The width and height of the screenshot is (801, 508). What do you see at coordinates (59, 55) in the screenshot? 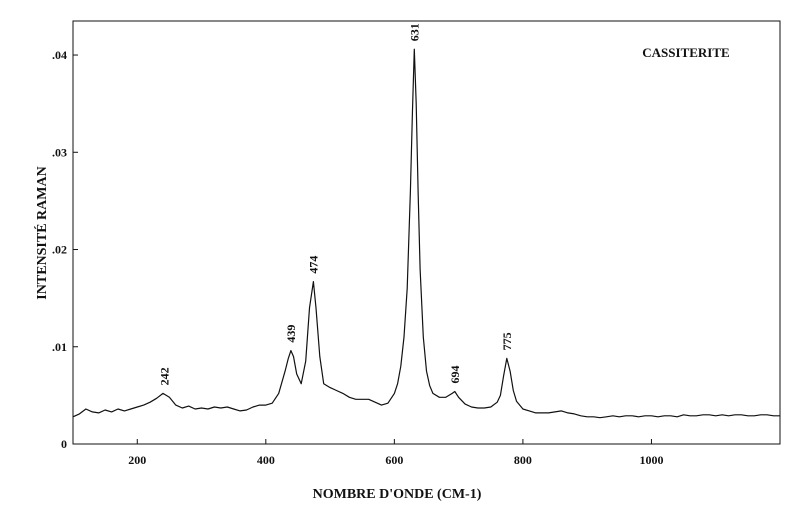
I see `y-tick-label: .04` at bounding box center [59, 55].